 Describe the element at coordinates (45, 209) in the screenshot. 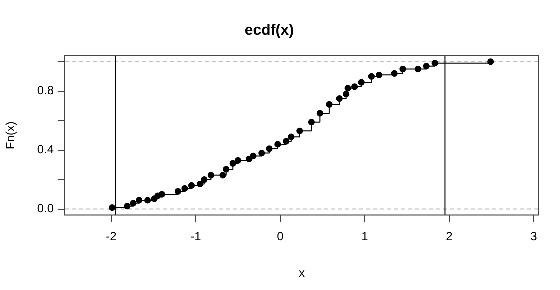

I see `y-tick-label: 0.0` at that location.